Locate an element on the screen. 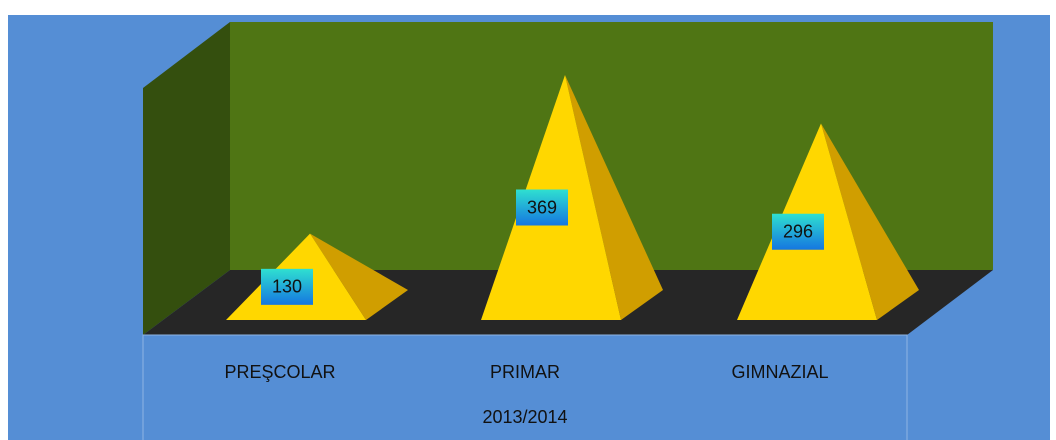 The image size is (1056, 440). value-label: 130 is located at coordinates (287, 287).